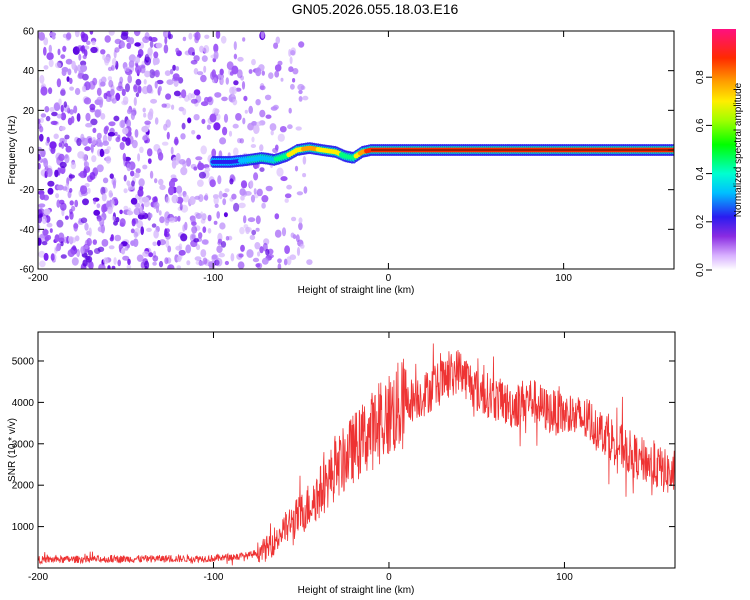 The image size is (750, 600). Describe the element at coordinates (724, 149) in the screenshot. I see `colorbar` at that location.